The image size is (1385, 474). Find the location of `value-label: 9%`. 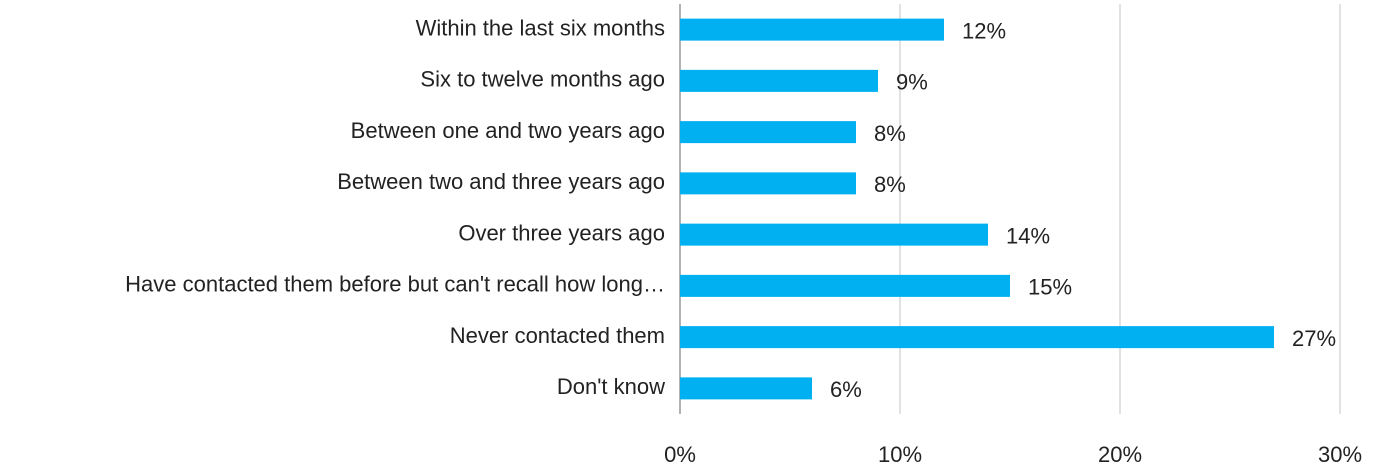

value-label: 9% is located at coordinates (912, 82).